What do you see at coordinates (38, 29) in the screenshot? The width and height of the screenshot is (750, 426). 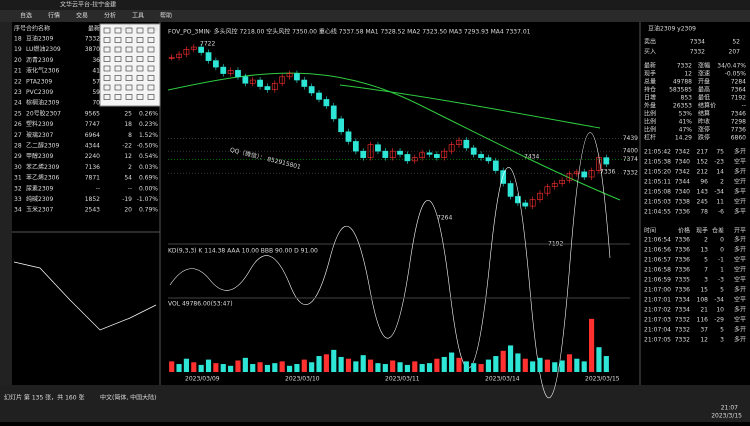 I see `column-header: 合约名称` at bounding box center [38, 29].